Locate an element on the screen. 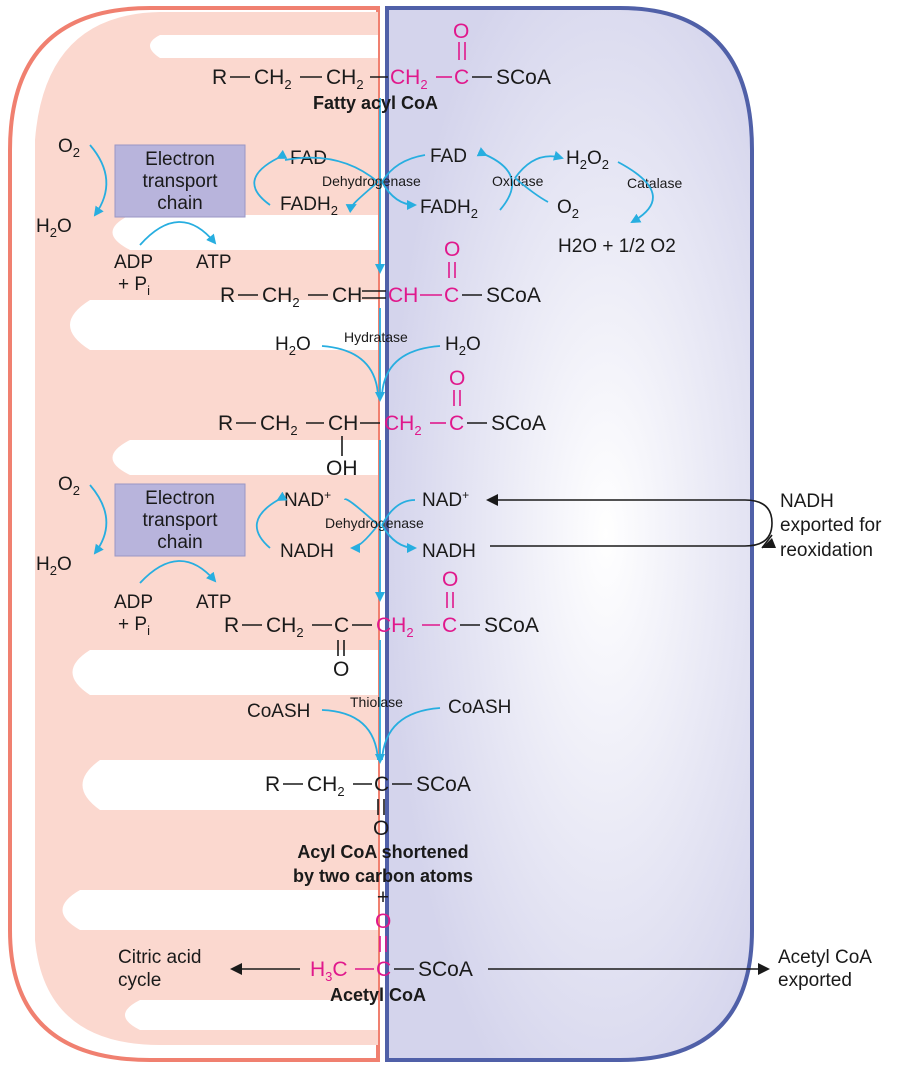  citric-acid-cycle-label: Citric acid cycle is located at coordinates (159, 969).